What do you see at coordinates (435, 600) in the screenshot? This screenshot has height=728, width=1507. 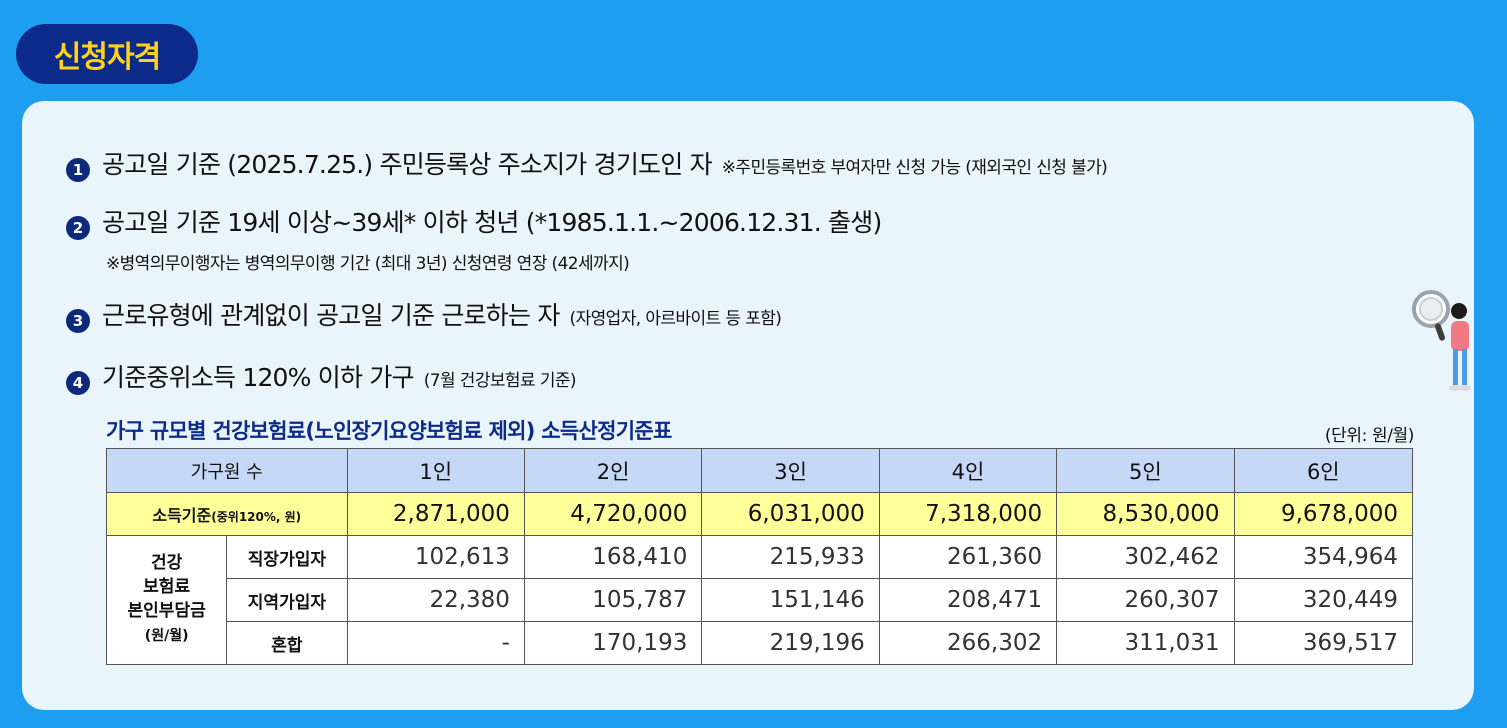 I see `table-cell: 22,380` at bounding box center [435, 600].